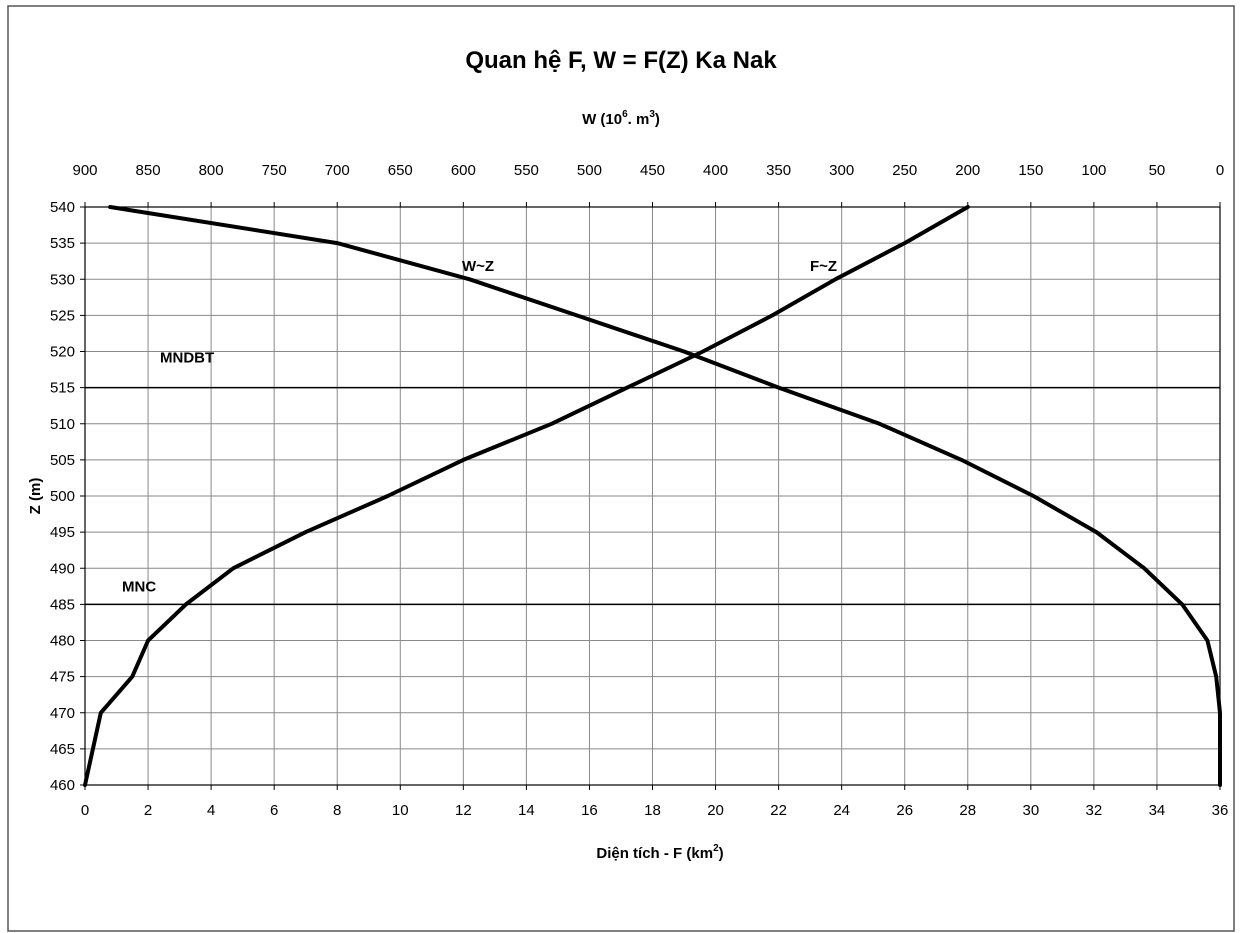  What do you see at coordinates (211, 170) in the screenshot?
I see `top-tick-label: 800` at bounding box center [211, 170].